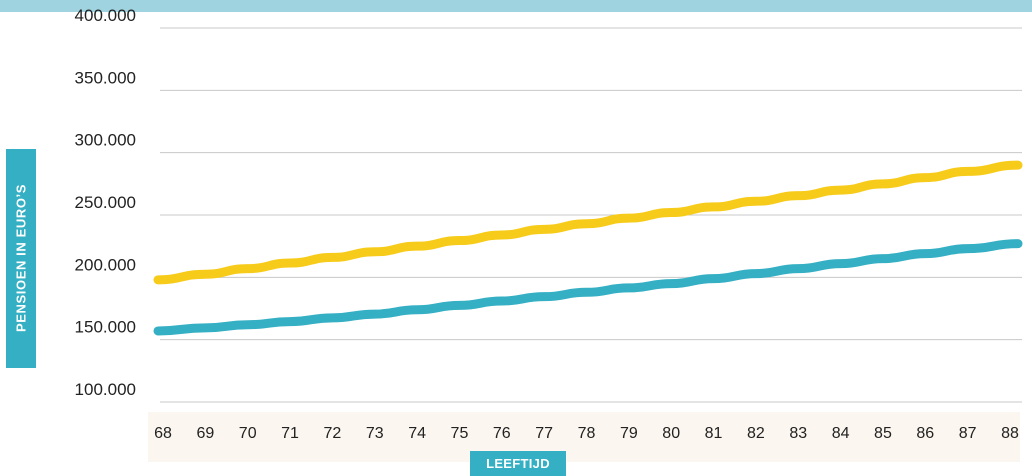  I want to click on x-tick-label: 75, so click(460, 433).